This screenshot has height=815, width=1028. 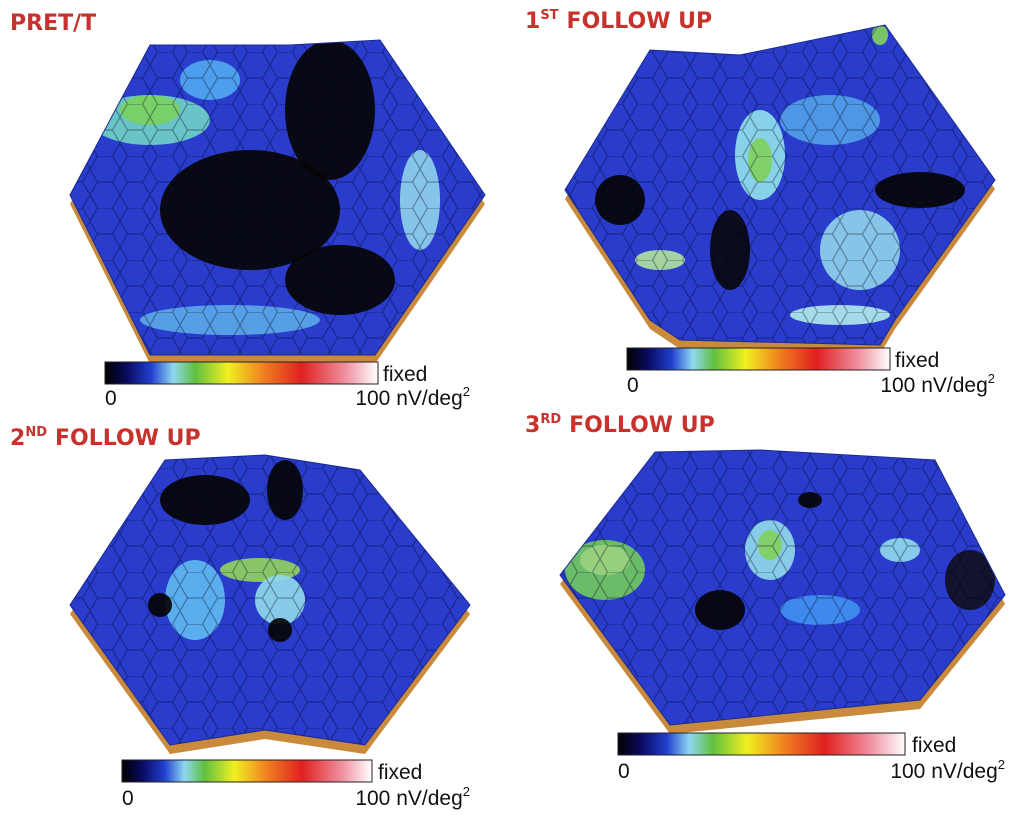 What do you see at coordinates (532, 21) in the screenshot?
I see `text-part: 1` at bounding box center [532, 21].